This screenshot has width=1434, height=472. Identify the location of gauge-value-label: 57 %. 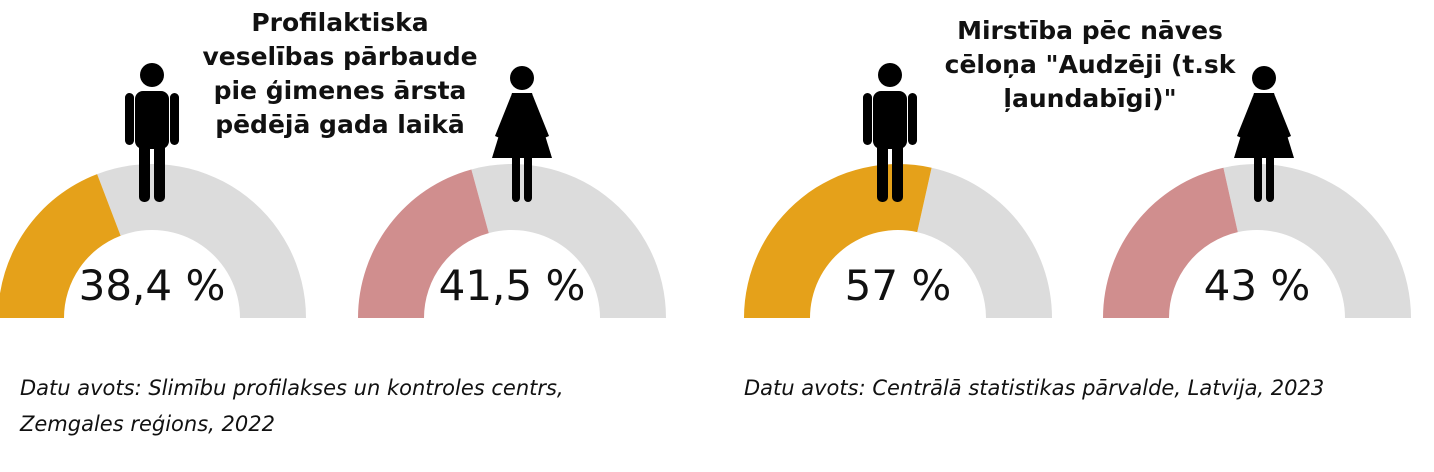
(898, 285).